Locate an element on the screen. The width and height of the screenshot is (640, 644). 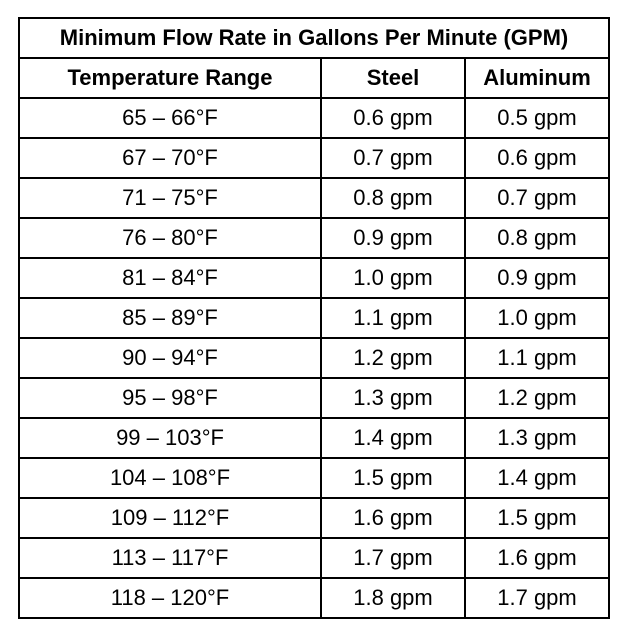
table-row: 67 – 70°F 0.7 gpm 0.6 gpm is located at coordinates (314, 158).